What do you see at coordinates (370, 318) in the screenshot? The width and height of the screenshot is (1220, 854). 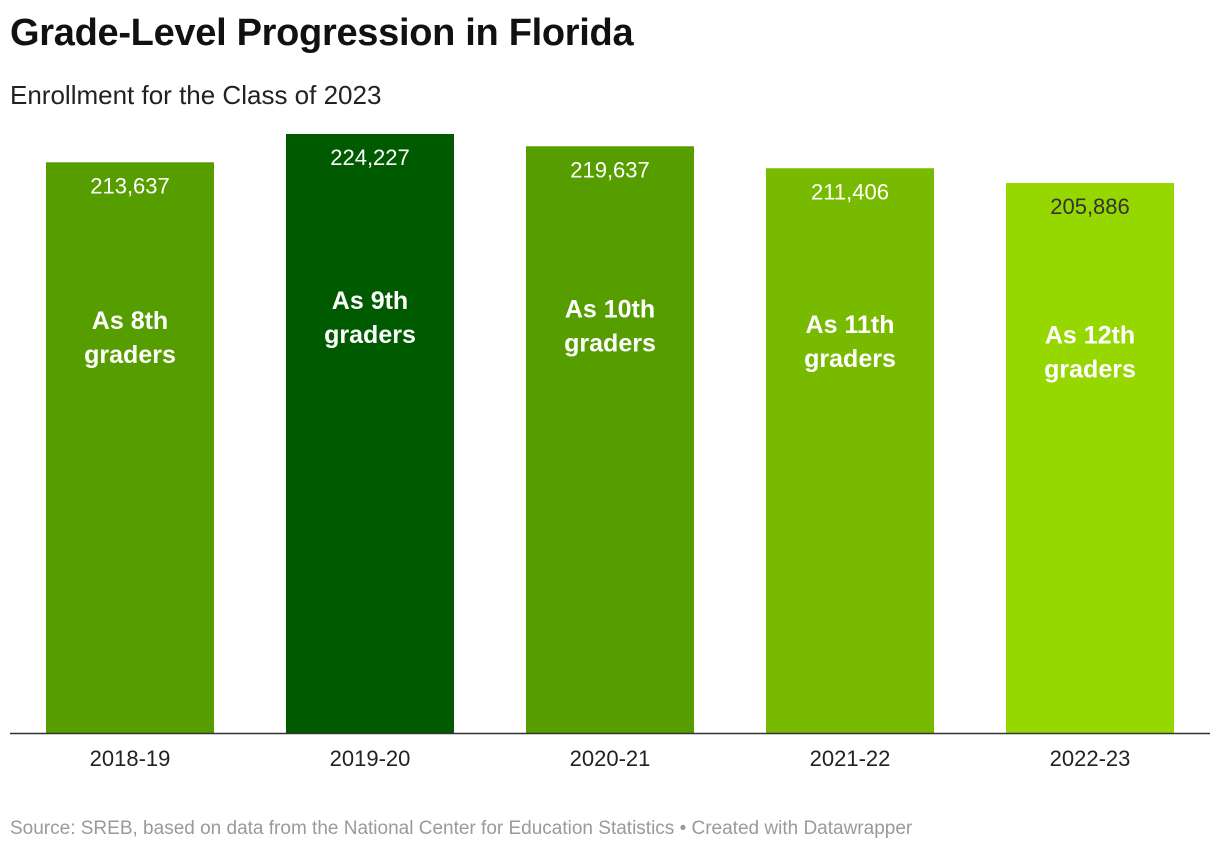 I see `bar-annotation: As 9th graders` at bounding box center [370, 318].